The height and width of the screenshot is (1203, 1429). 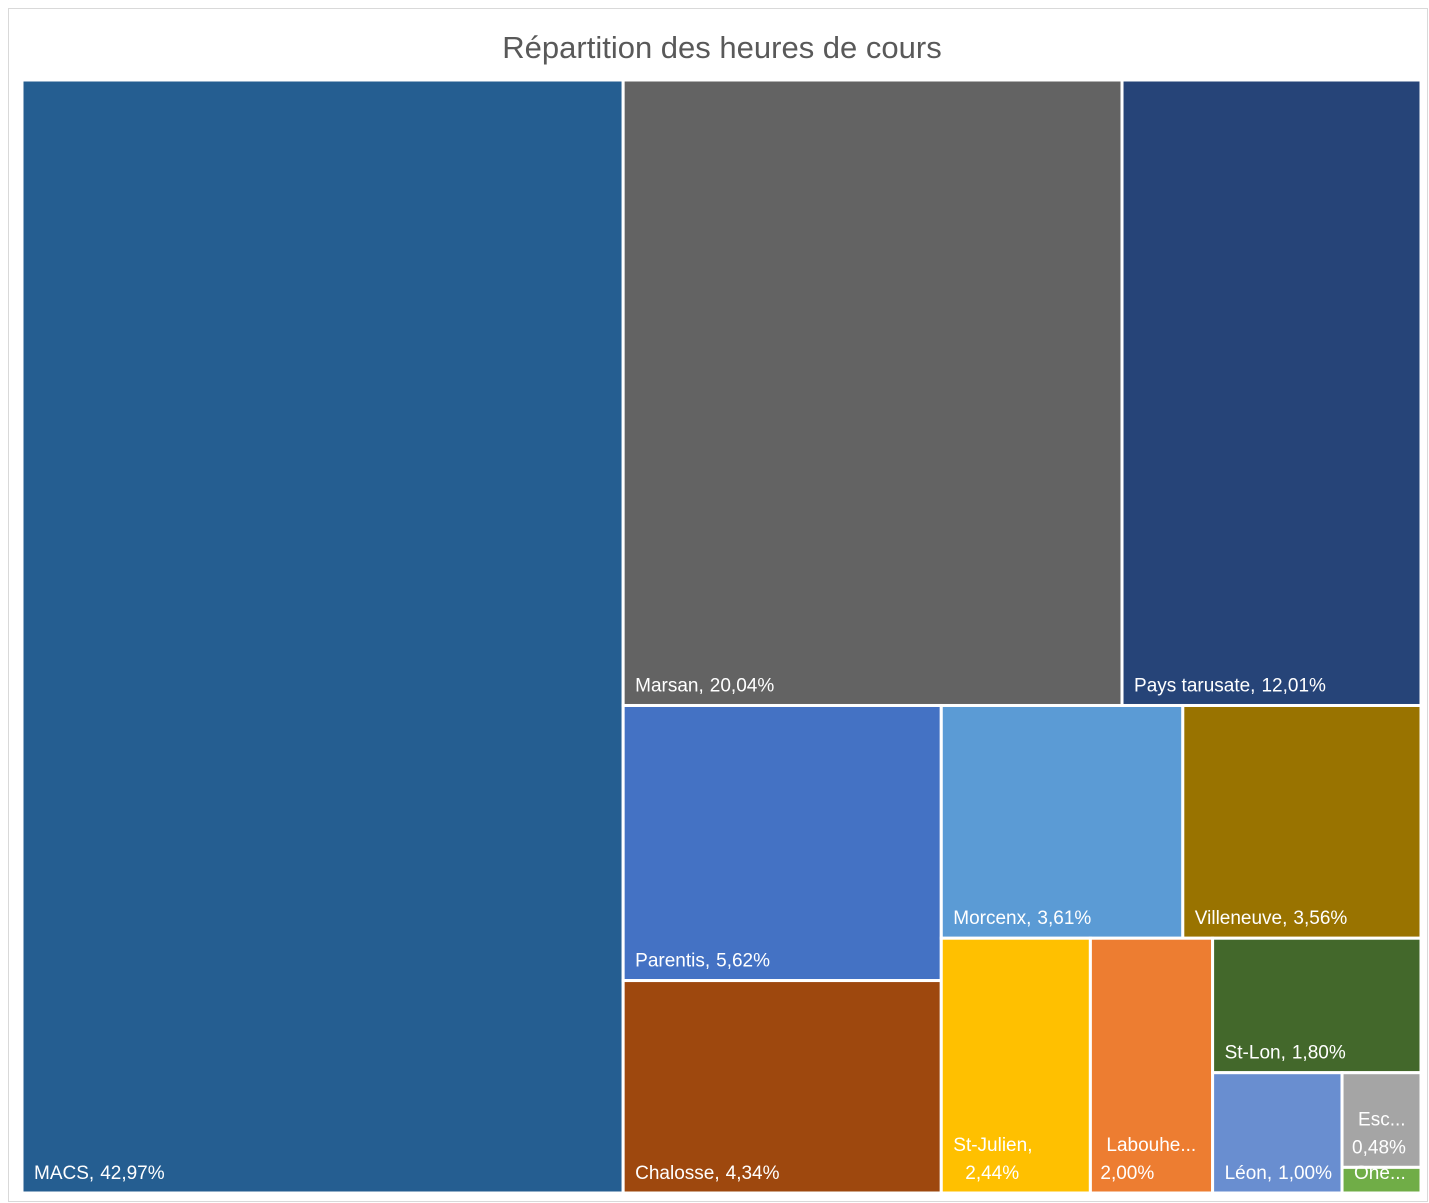 What do you see at coordinates (1320, 918) in the screenshot?
I see `value-label: 3,56%` at bounding box center [1320, 918].